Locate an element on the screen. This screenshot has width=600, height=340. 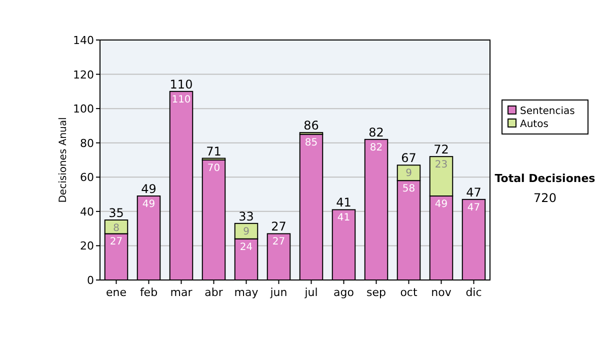
total-label: 71 is located at coordinates (214, 151).